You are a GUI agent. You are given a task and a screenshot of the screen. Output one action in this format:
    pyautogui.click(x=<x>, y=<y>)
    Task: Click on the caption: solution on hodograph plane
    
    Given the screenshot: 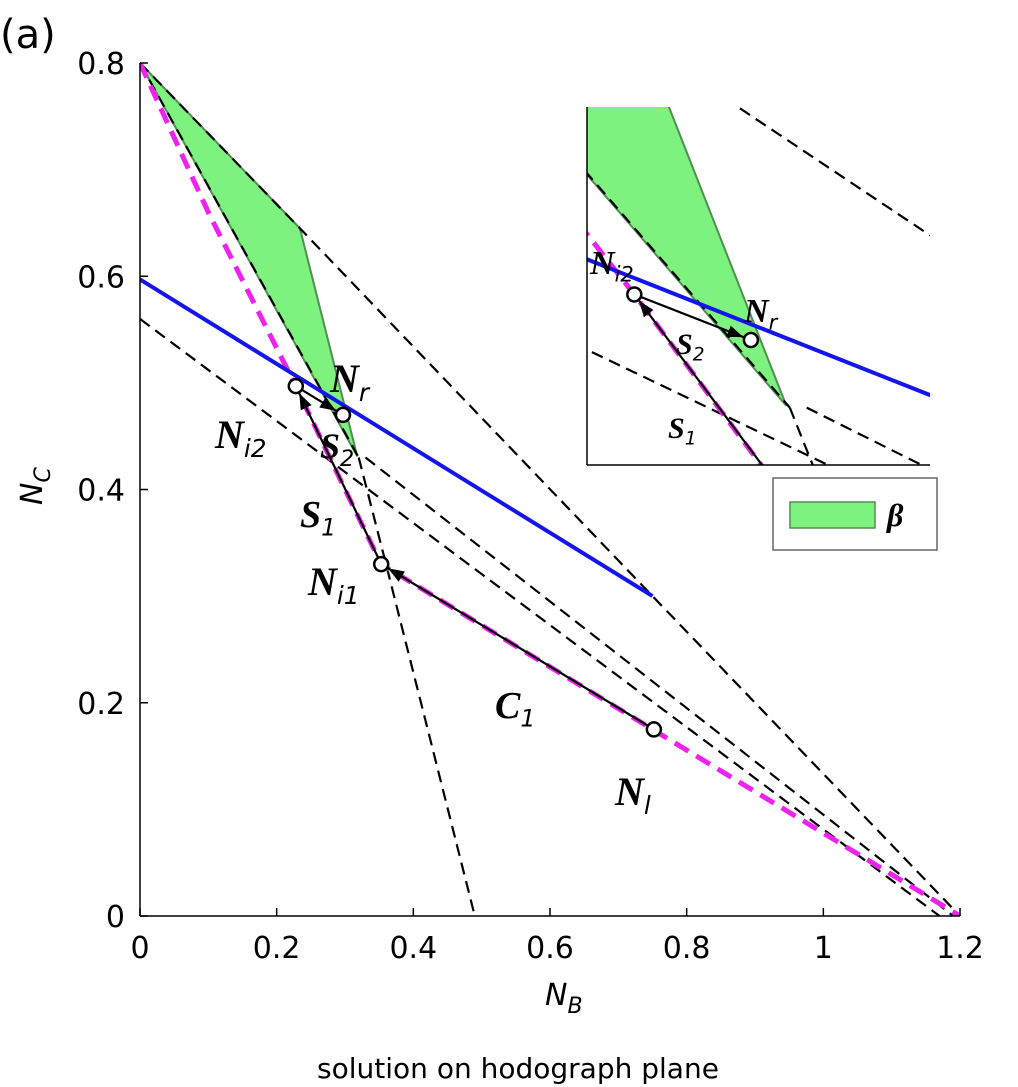 What is the action you would take?
    pyautogui.click(x=518, y=1068)
    